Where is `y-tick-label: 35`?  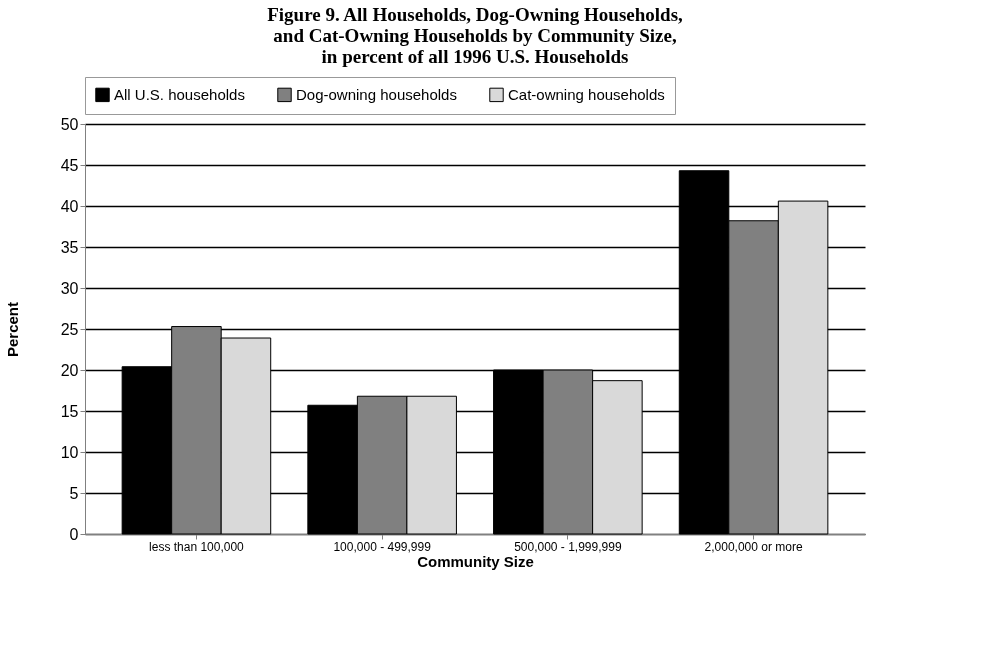 y-tick-label: 35 is located at coordinates (69, 247).